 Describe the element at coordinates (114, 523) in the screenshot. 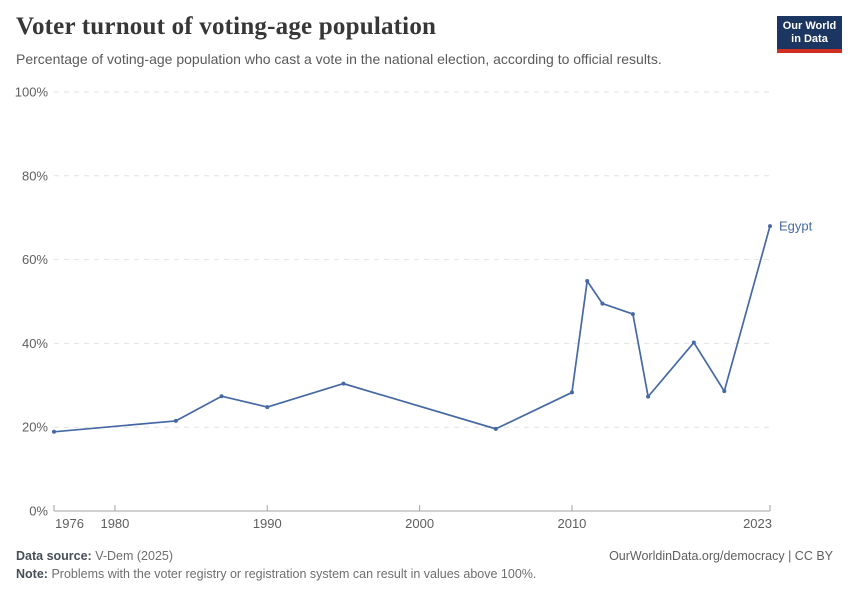

I see `x-axis-label: 1980` at that location.